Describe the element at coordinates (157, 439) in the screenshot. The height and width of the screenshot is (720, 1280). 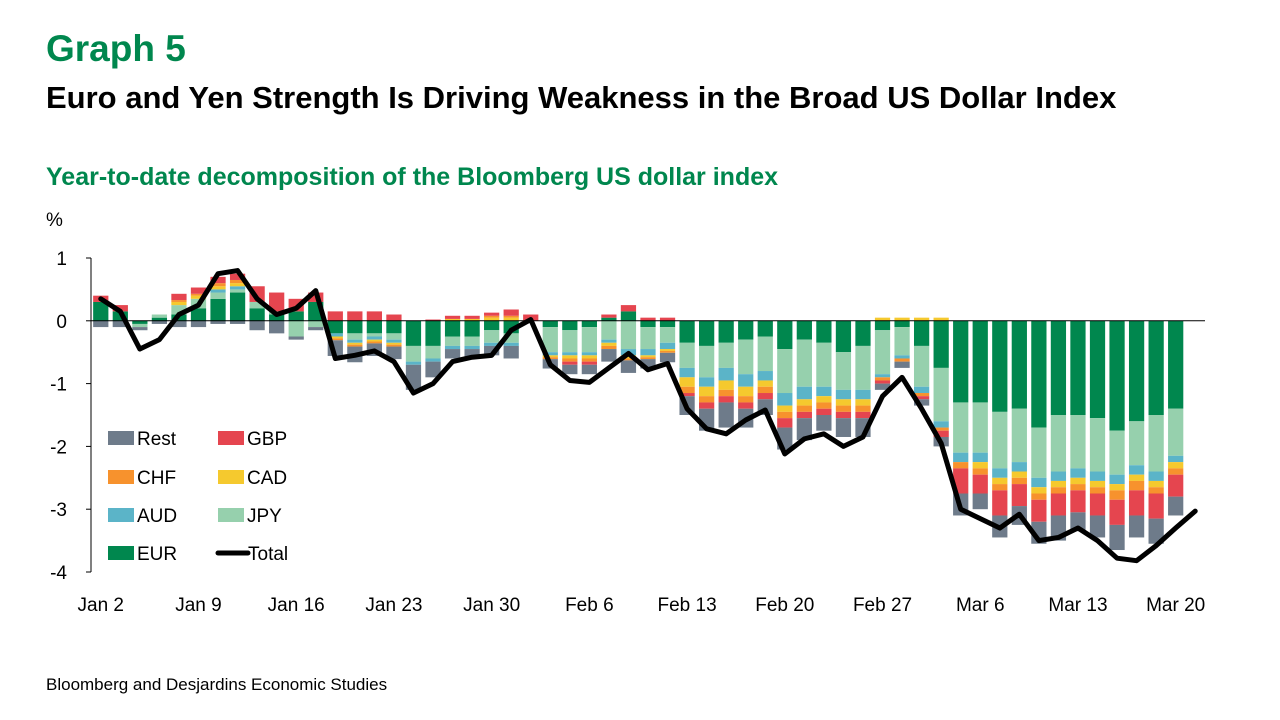
I see `legend-label-rest: Rest` at that location.